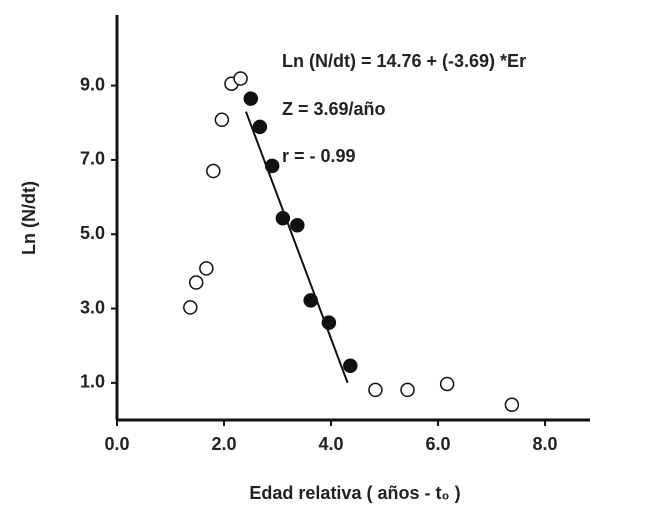  What do you see at coordinates (223, 444) in the screenshot?
I see `x-tick-label: 2.0` at bounding box center [223, 444].